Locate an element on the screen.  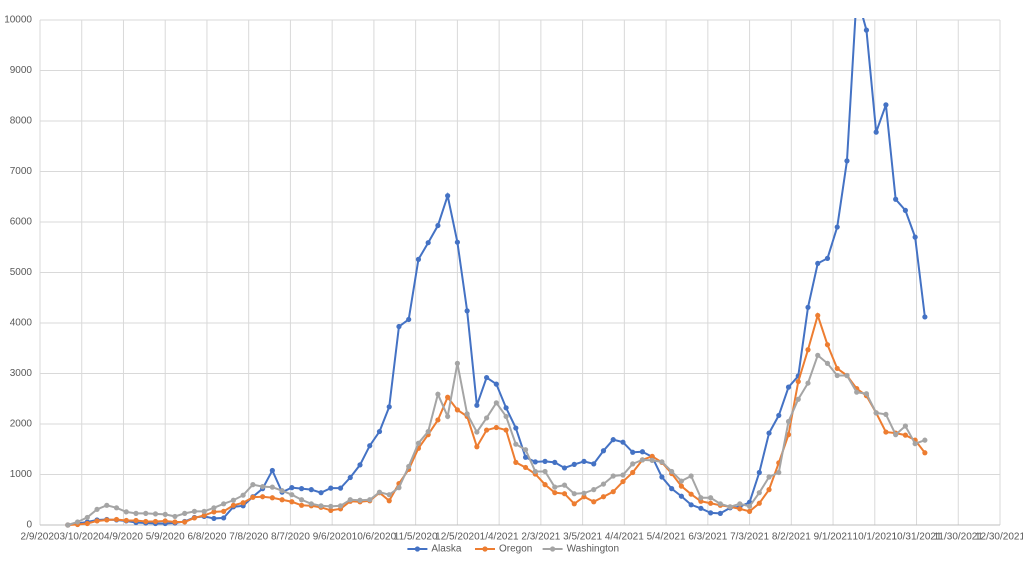
x-tick-label: 11/30/2021 is located at coordinates (959, 537).